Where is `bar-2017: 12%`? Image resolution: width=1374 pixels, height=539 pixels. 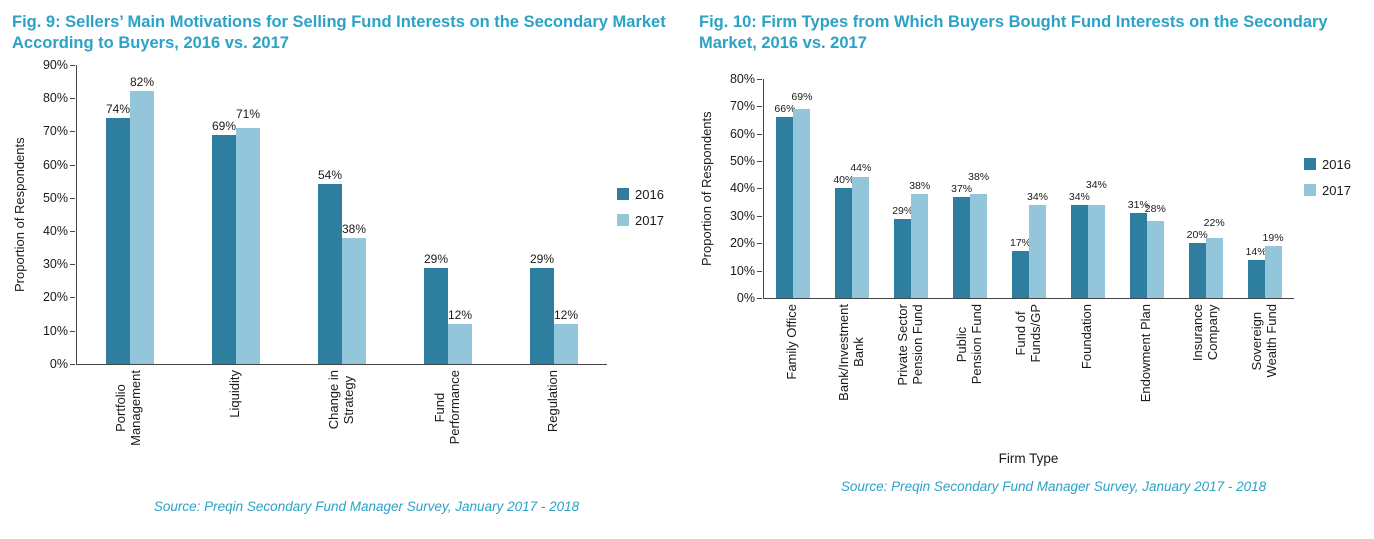
bar-2017: 12% is located at coordinates (460, 336).